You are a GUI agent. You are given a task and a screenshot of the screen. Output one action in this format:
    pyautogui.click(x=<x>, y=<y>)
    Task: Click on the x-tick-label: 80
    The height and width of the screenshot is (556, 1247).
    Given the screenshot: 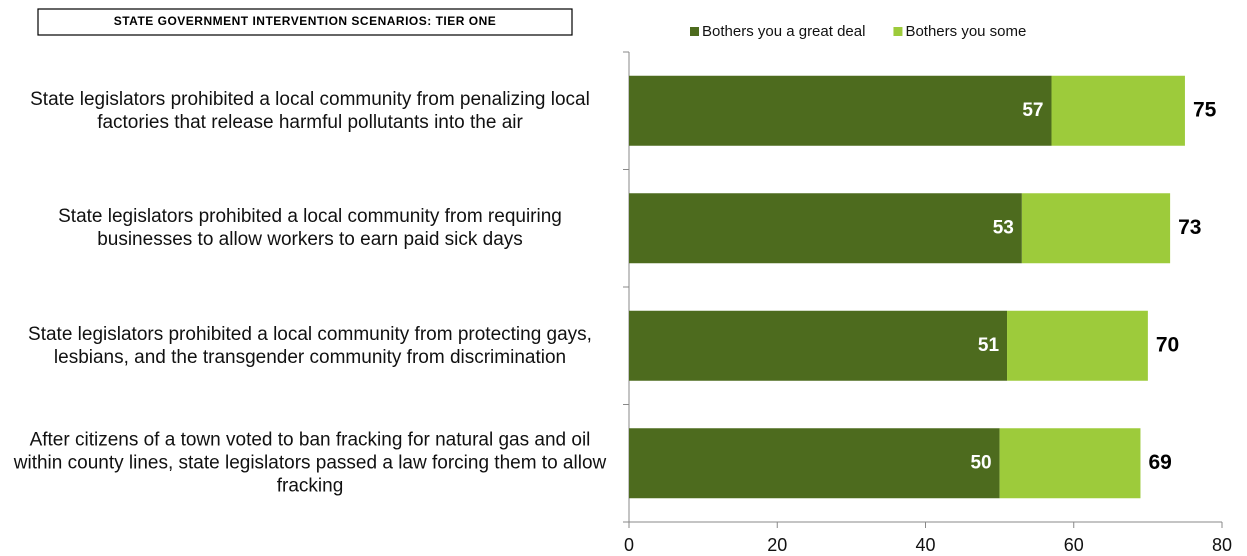 What is the action you would take?
    pyautogui.click(x=1222, y=545)
    